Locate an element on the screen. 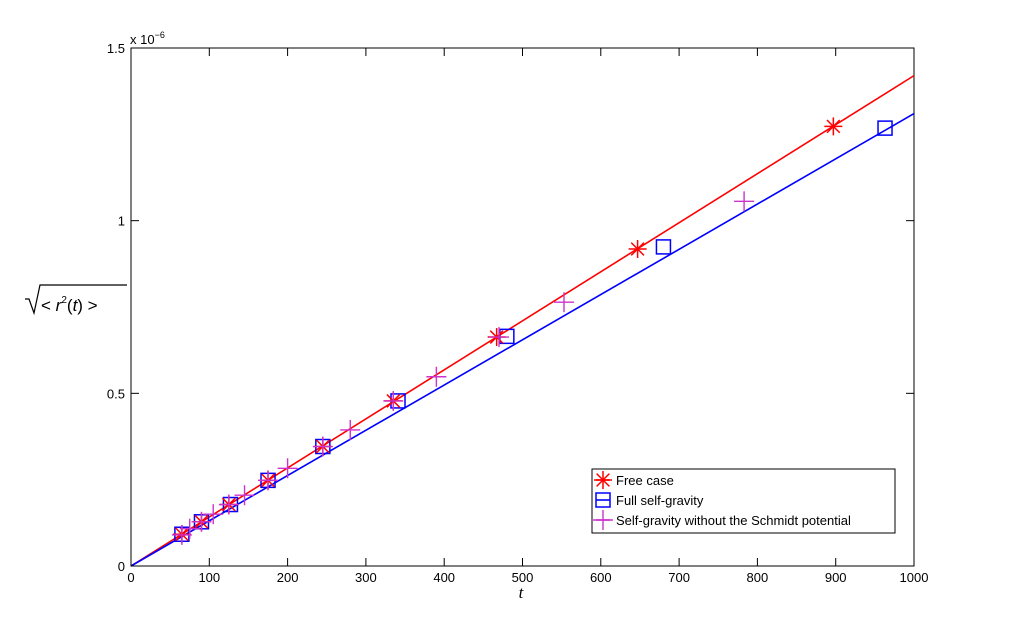  svg-text: < r2(t) > is located at coordinates (69, 305).